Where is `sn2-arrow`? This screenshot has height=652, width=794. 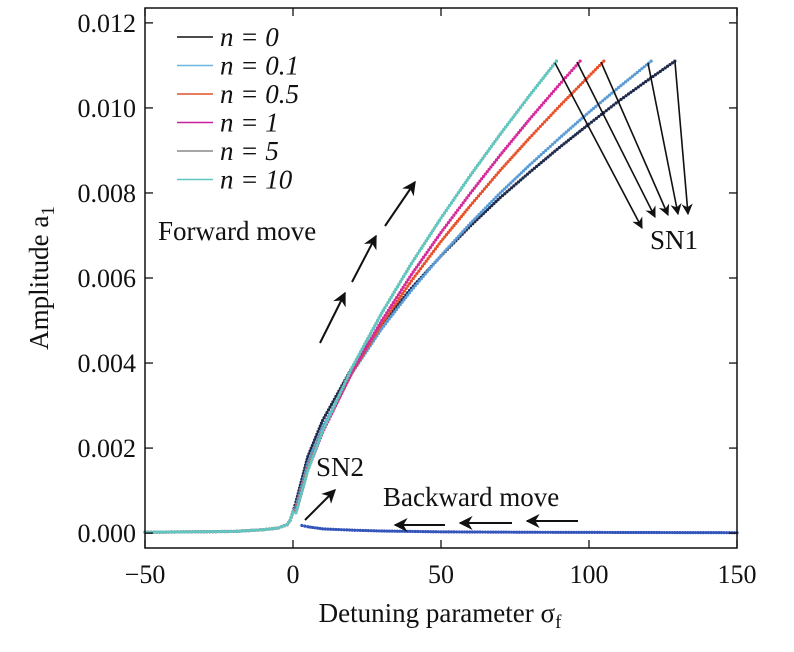
sn2-arrow is located at coordinates (320, 505).